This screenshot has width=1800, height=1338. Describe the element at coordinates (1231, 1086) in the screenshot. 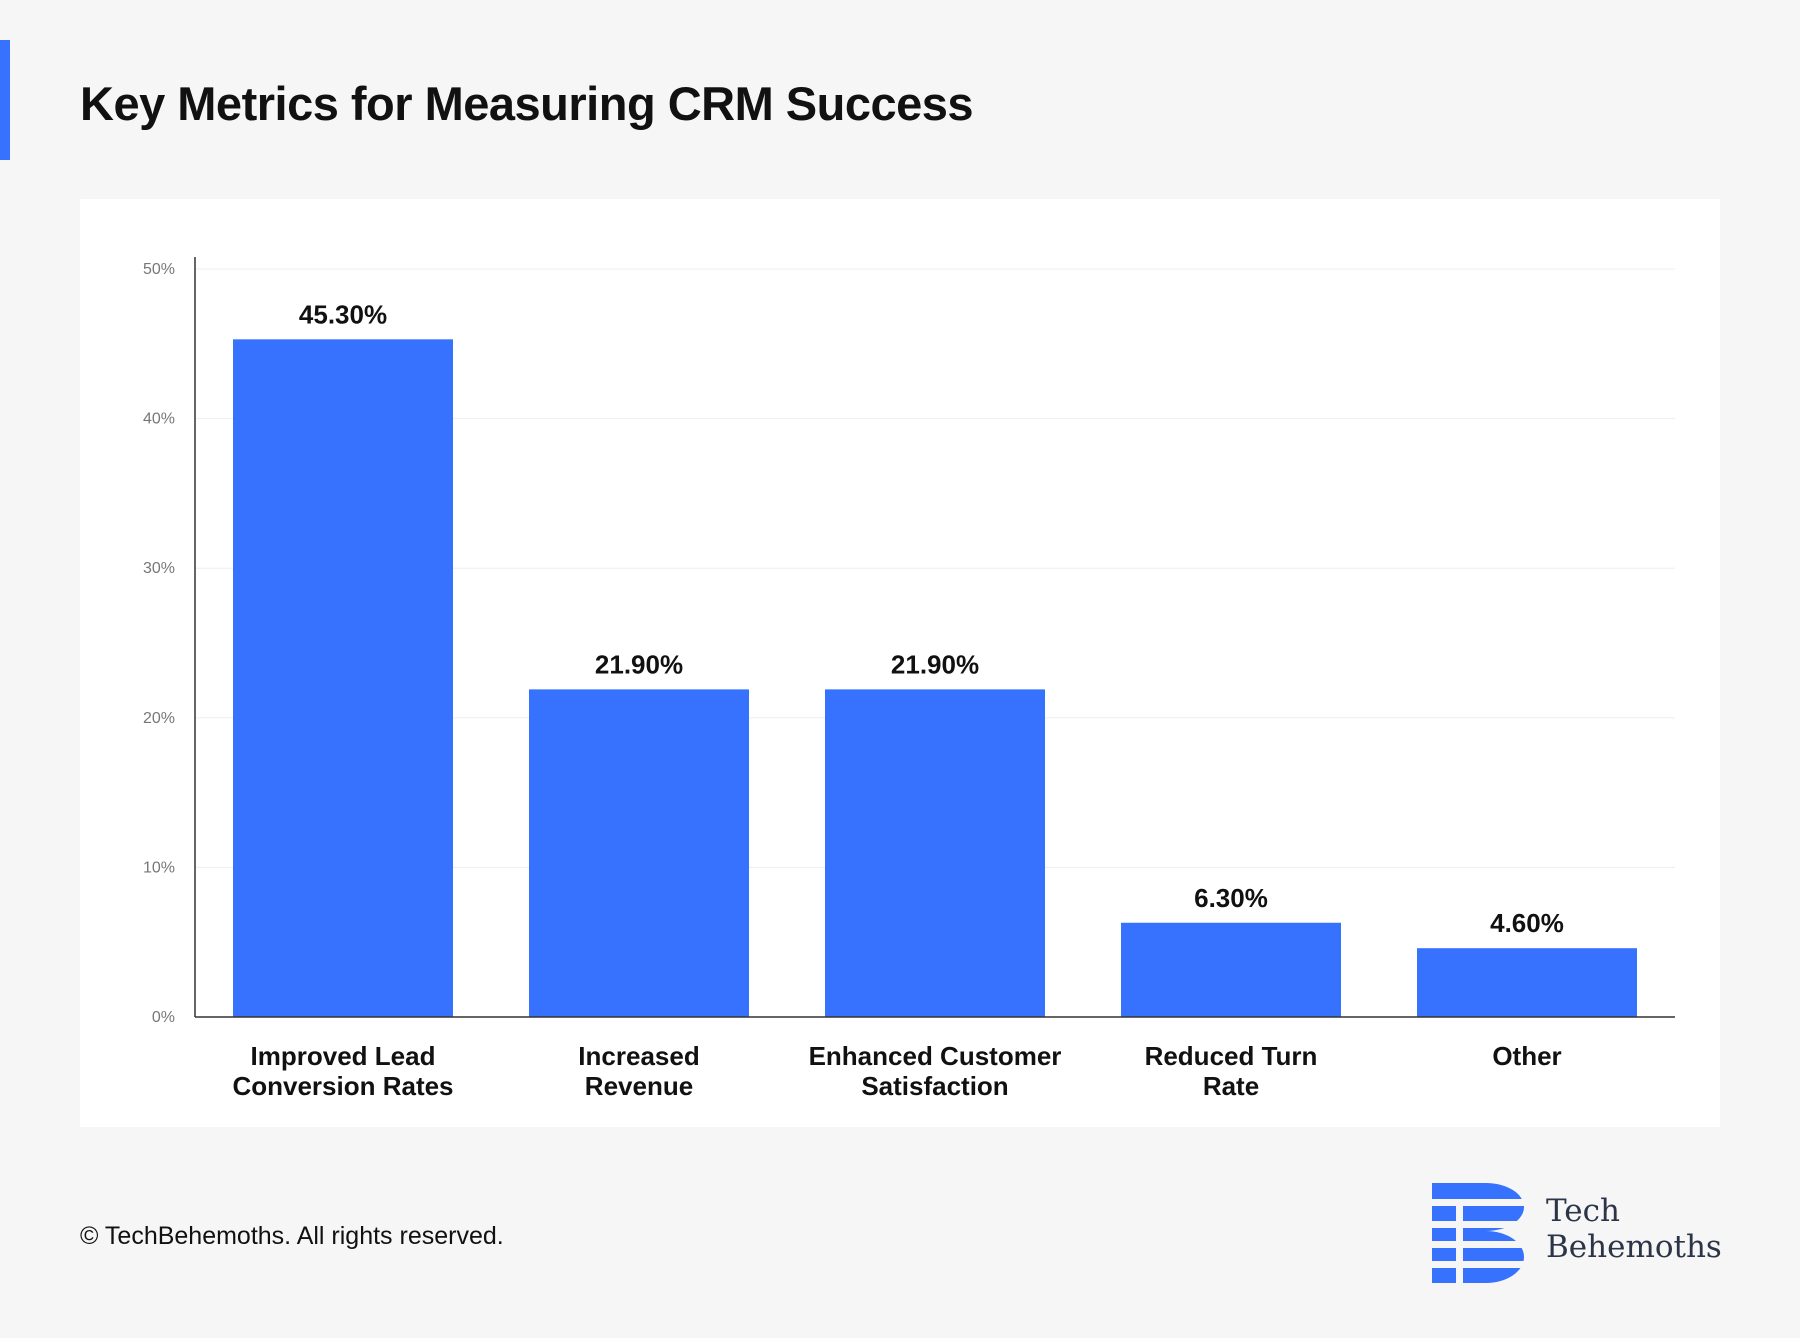

I see `x-tick-label: Rate` at that location.